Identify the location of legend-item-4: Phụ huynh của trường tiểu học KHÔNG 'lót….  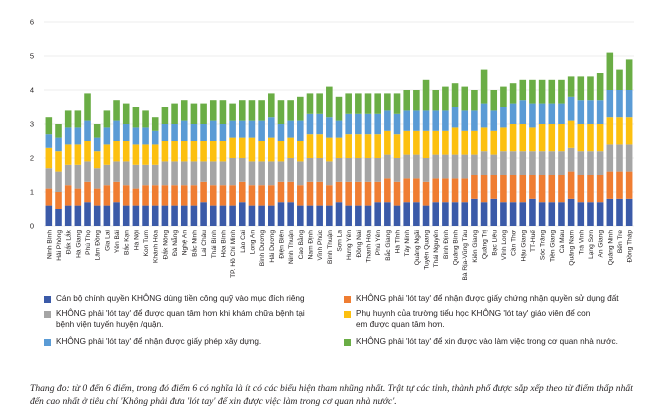
(469, 319).